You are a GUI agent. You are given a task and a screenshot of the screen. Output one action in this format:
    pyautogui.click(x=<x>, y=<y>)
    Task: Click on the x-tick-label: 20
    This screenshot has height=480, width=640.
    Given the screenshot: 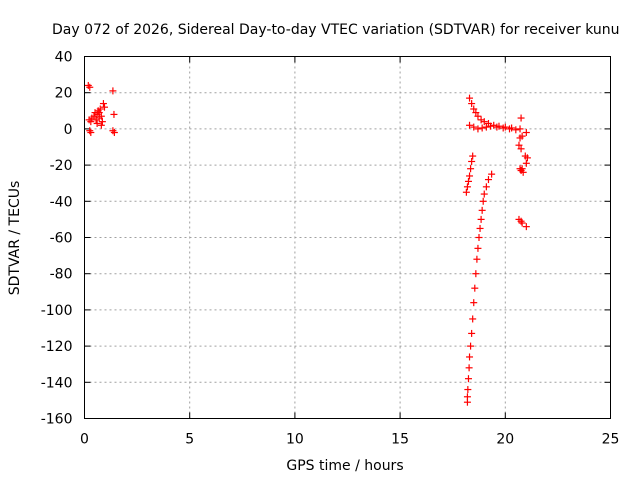 What is the action you would take?
    pyautogui.click(x=505, y=440)
    